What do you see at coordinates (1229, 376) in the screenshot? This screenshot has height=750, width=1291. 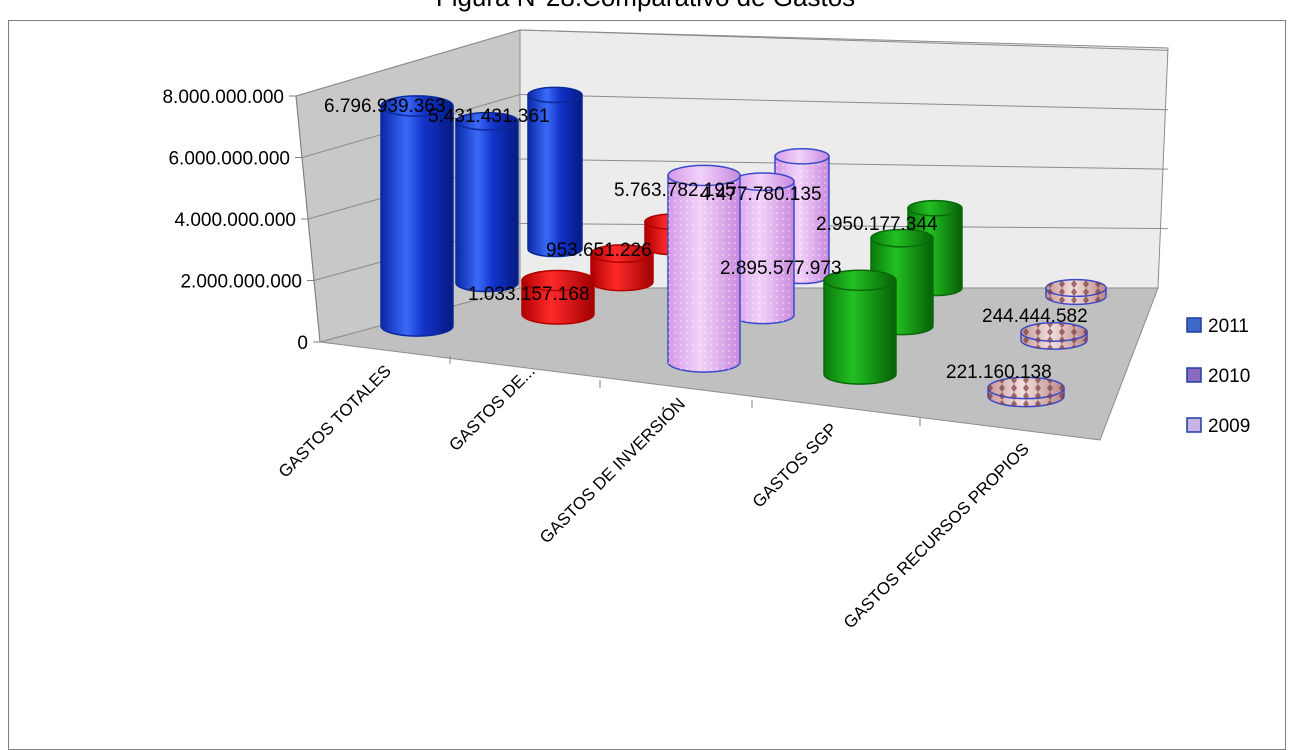 I see `legend-label: 2010` at bounding box center [1229, 376].